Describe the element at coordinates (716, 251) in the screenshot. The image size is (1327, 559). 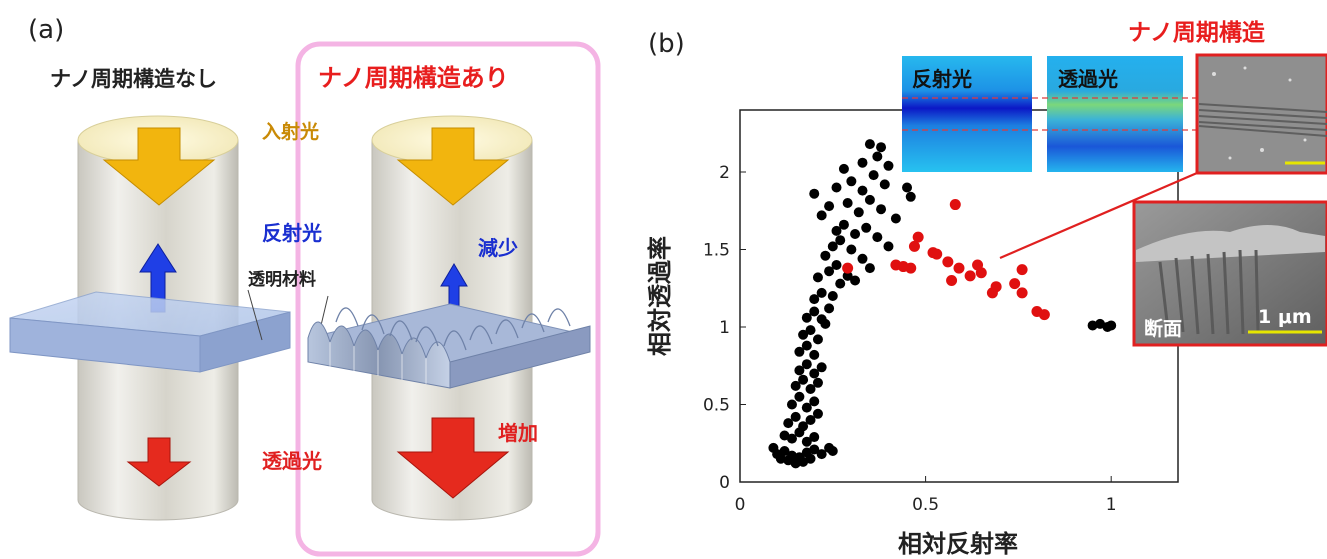
I see `y-tick-label: 1.5` at that location.